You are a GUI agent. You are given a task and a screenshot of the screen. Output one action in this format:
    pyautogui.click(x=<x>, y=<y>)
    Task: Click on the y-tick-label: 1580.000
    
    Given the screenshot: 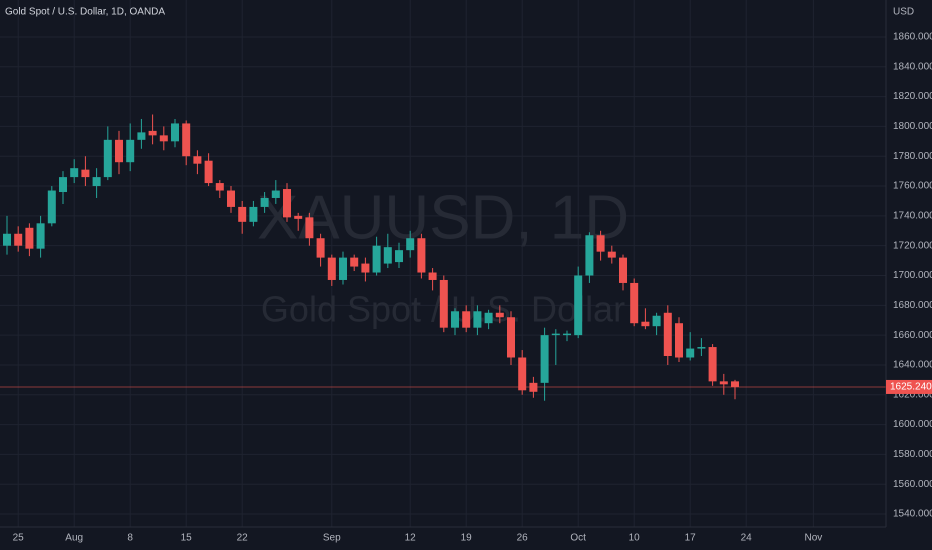 What is the action you would take?
    pyautogui.click(x=912, y=454)
    